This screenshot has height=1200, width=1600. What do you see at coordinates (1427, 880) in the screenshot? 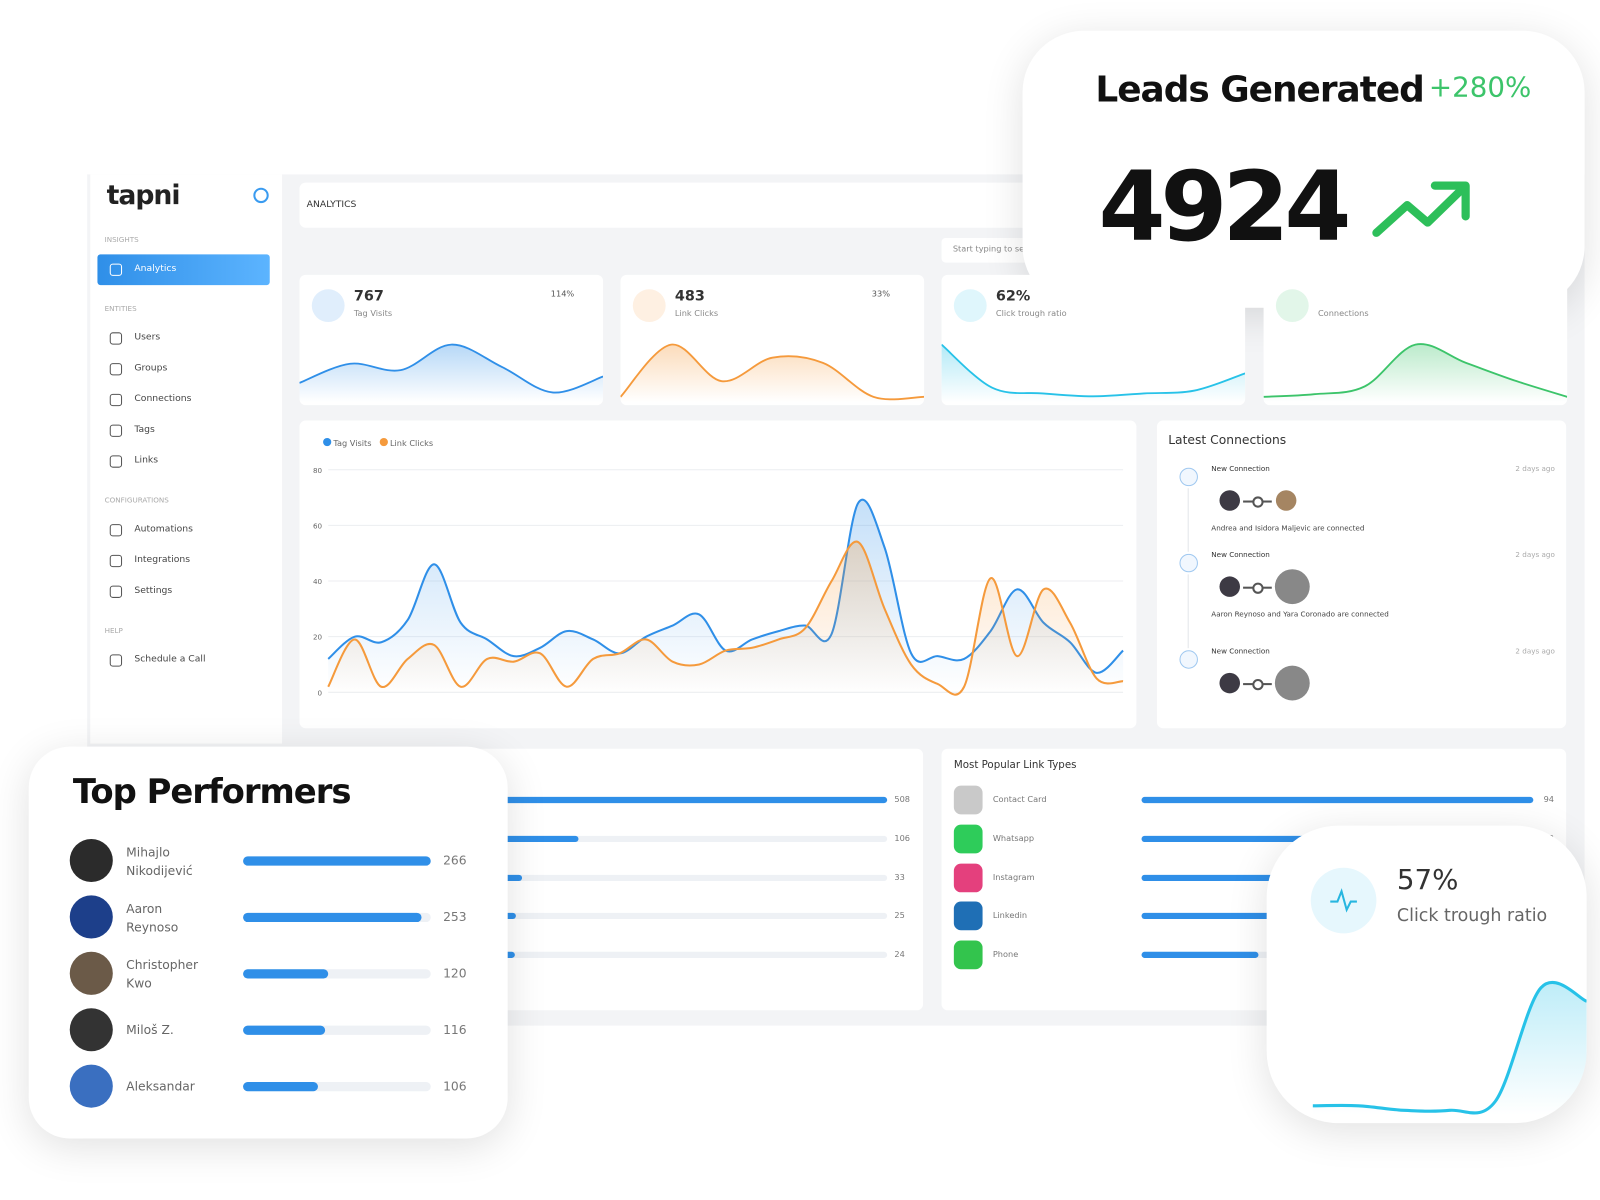
I see `ctr-value: 57%` at bounding box center [1427, 880].